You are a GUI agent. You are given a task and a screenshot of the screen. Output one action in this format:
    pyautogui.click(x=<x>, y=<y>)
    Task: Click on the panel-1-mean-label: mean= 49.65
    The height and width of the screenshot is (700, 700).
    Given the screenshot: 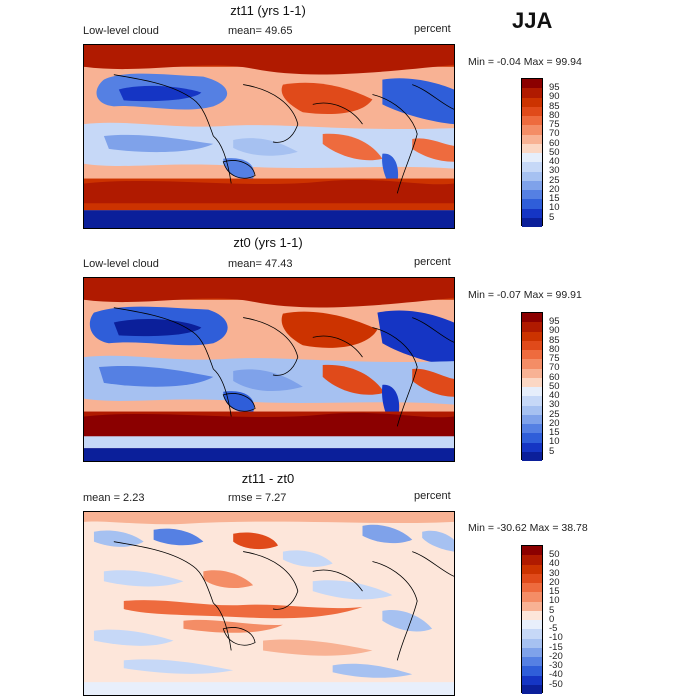 What is the action you would take?
    pyautogui.click(x=260, y=31)
    